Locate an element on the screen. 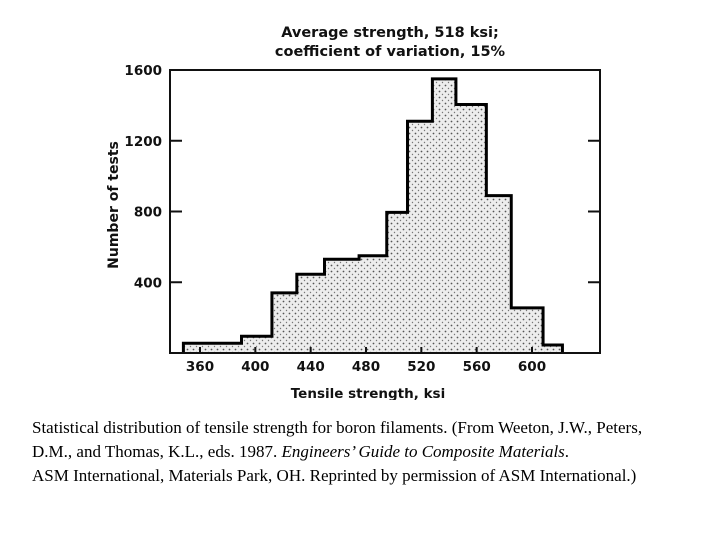 The image size is (720, 540). y-tick-label: 1600 is located at coordinates (143, 71).